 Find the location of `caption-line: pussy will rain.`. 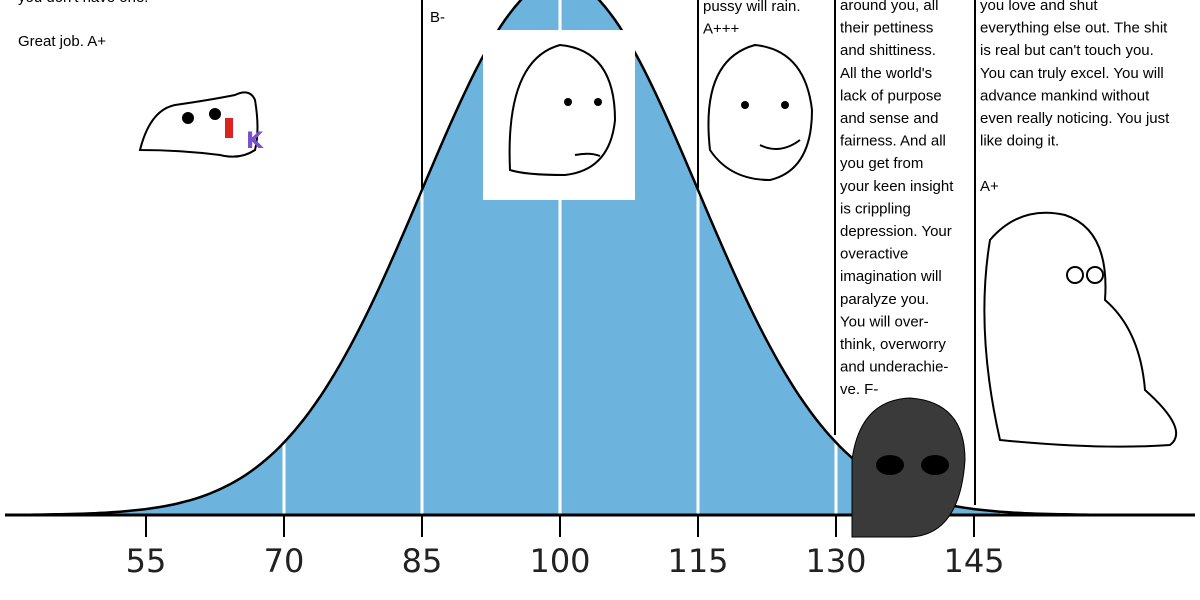

caption-line: pussy will rain. is located at coordinates (752, 7).